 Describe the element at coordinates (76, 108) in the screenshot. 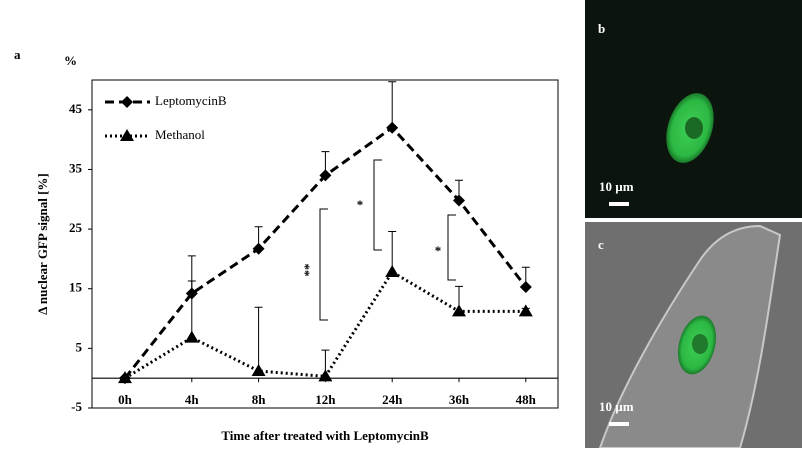

I see `y-tick-label: 45` at that location.